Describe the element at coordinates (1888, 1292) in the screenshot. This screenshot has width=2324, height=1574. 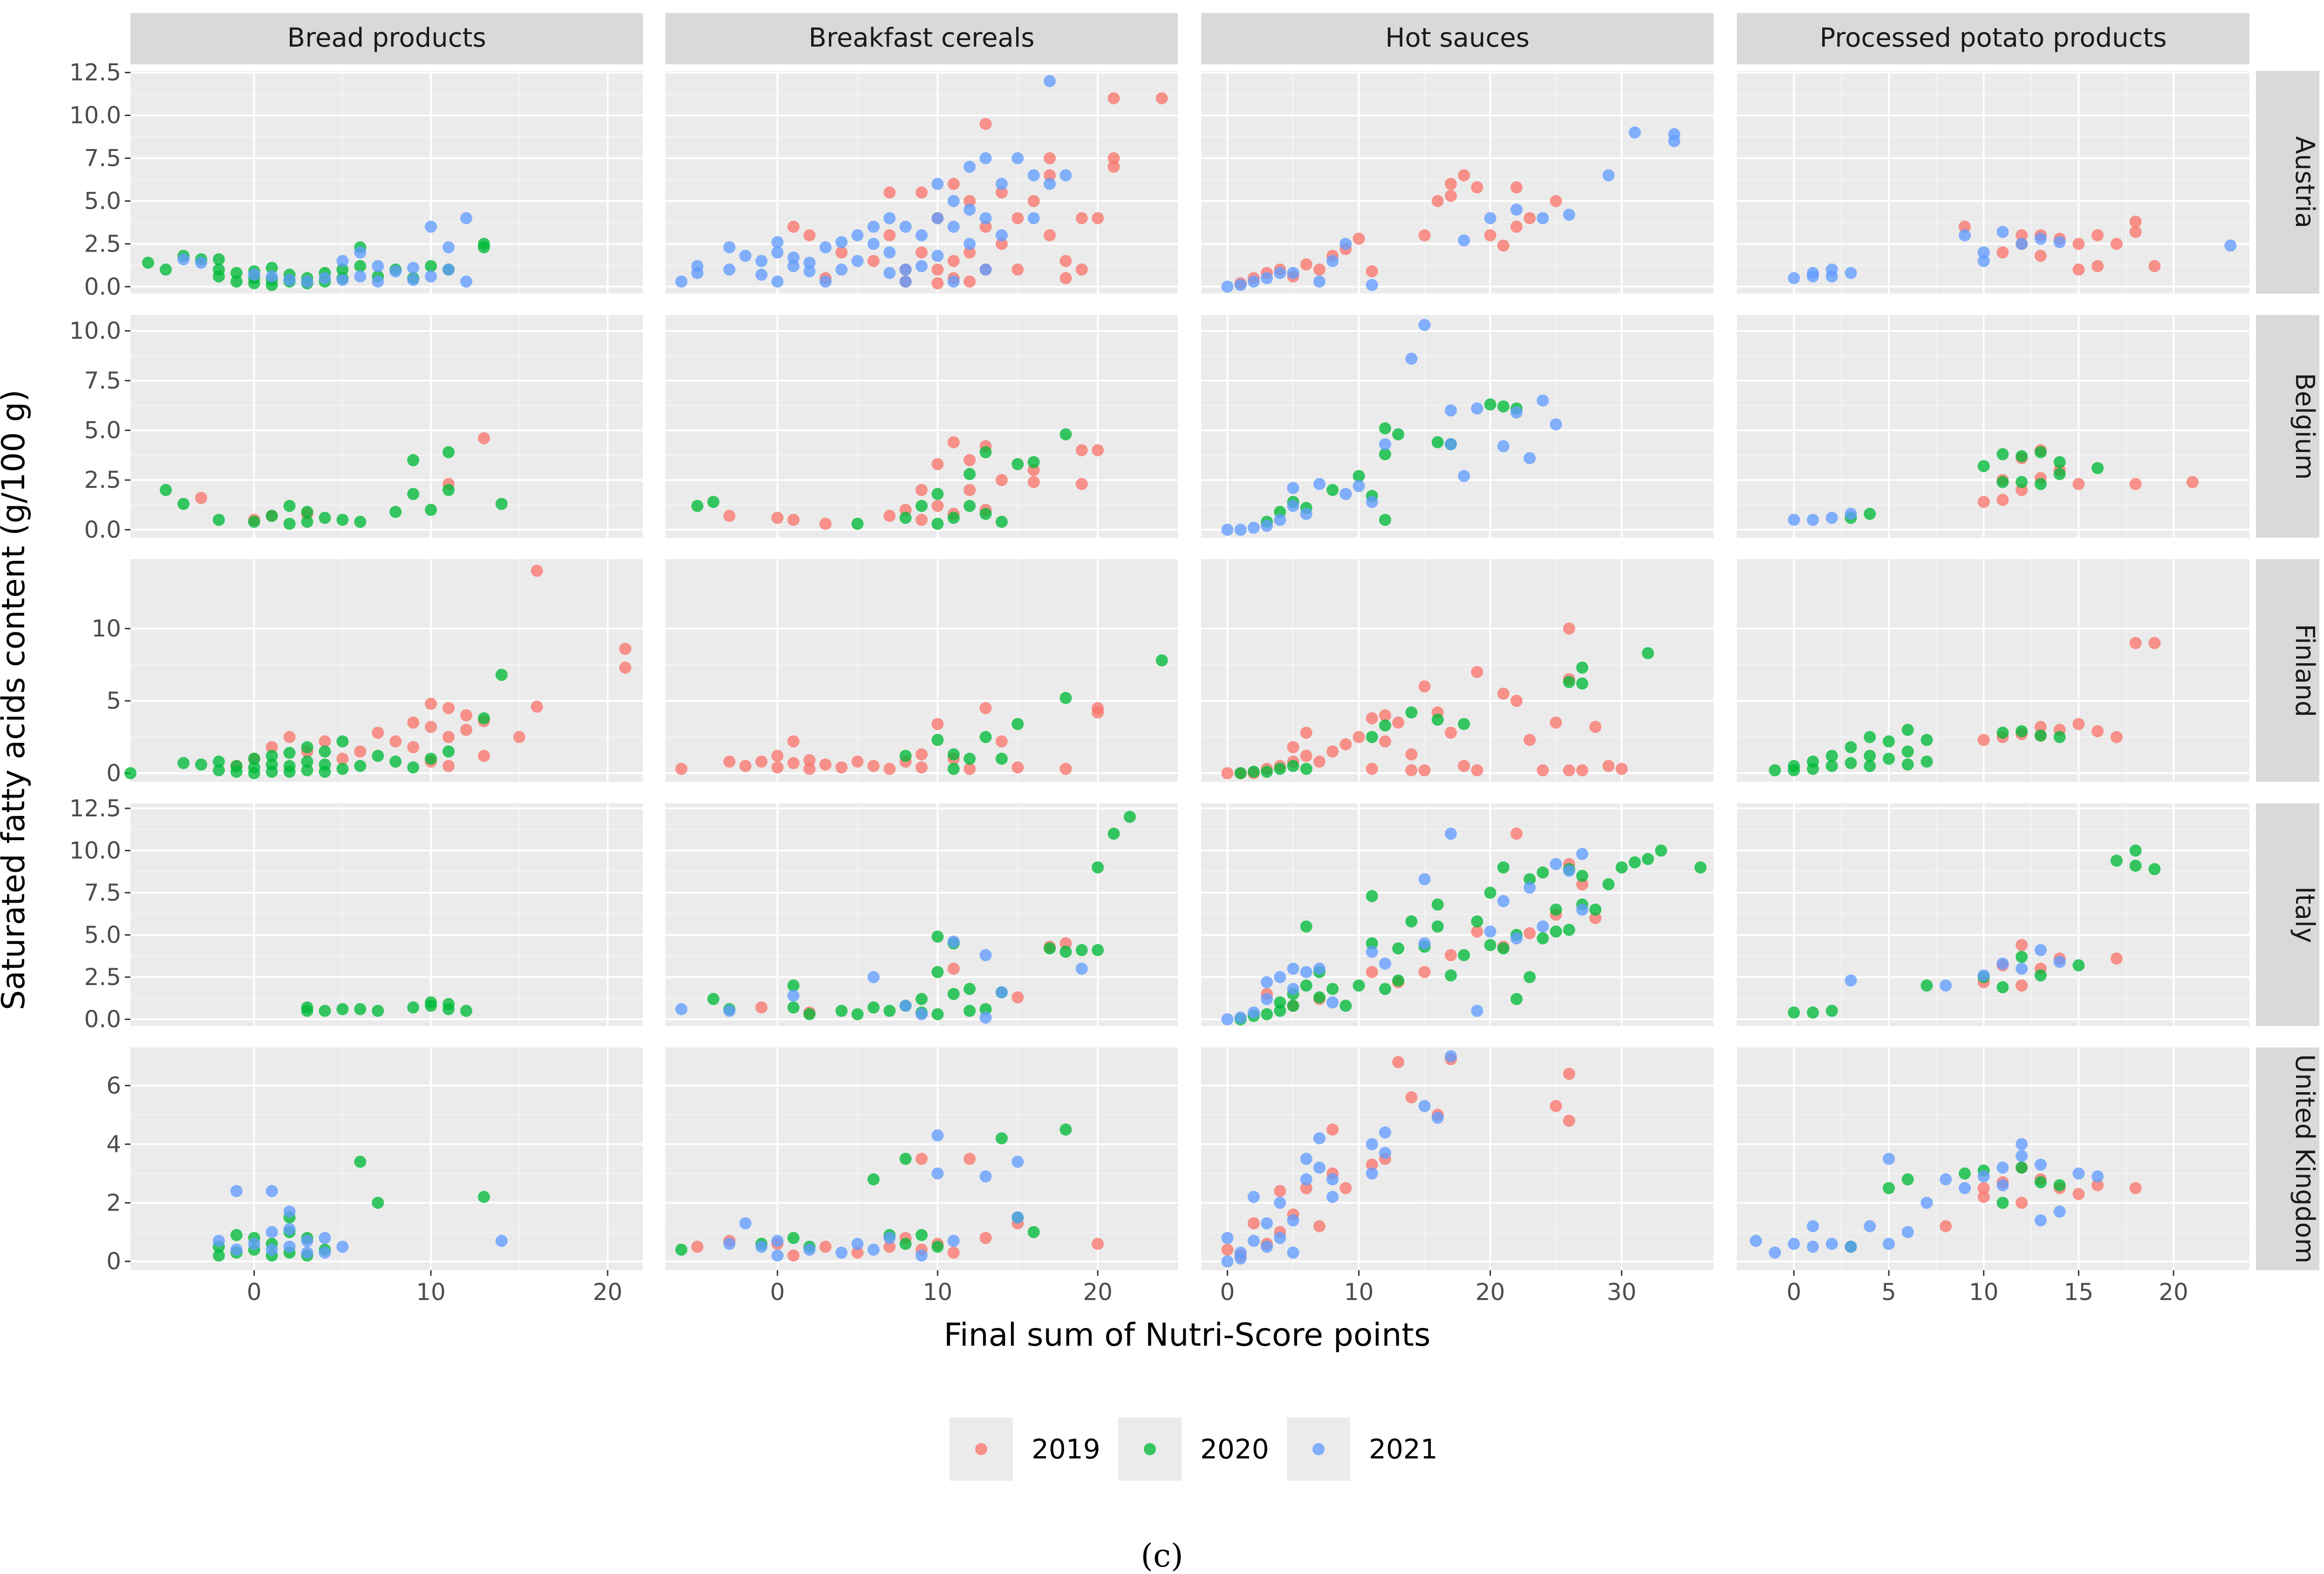
I see `x-tick-label: 5` at that location.